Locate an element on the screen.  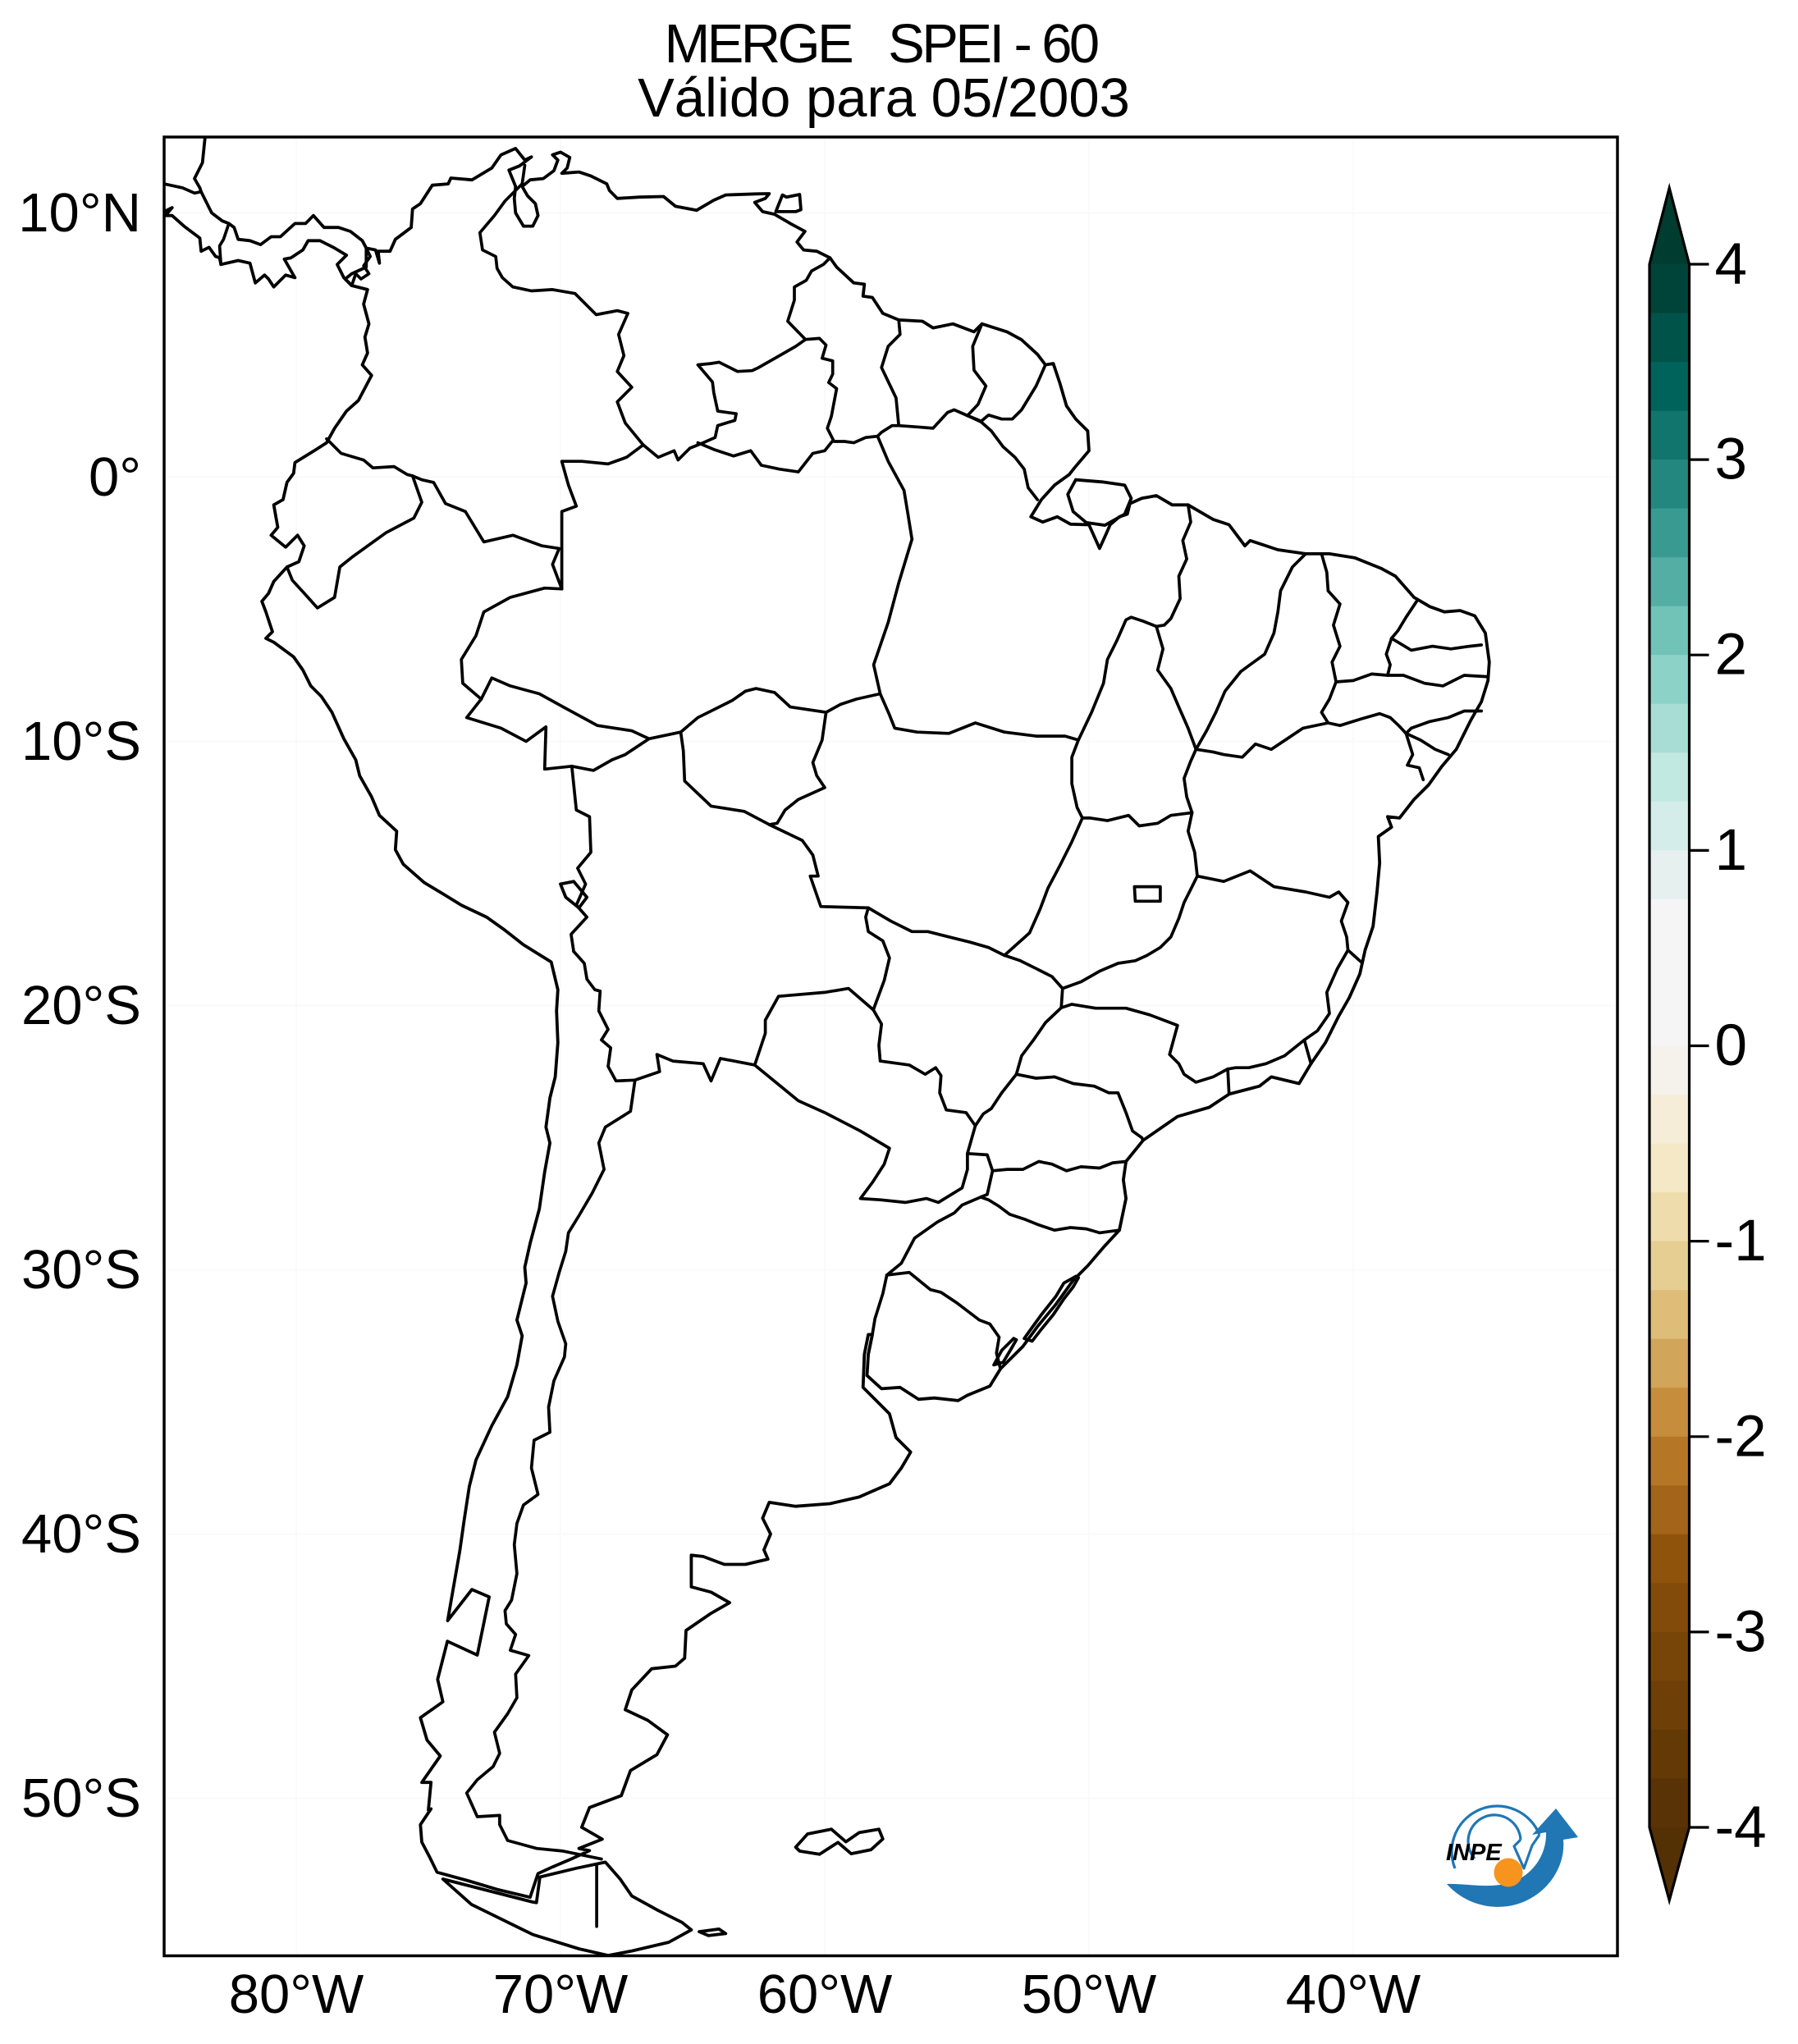
svg-text: 70°W is located at coordinates (561, 1995).